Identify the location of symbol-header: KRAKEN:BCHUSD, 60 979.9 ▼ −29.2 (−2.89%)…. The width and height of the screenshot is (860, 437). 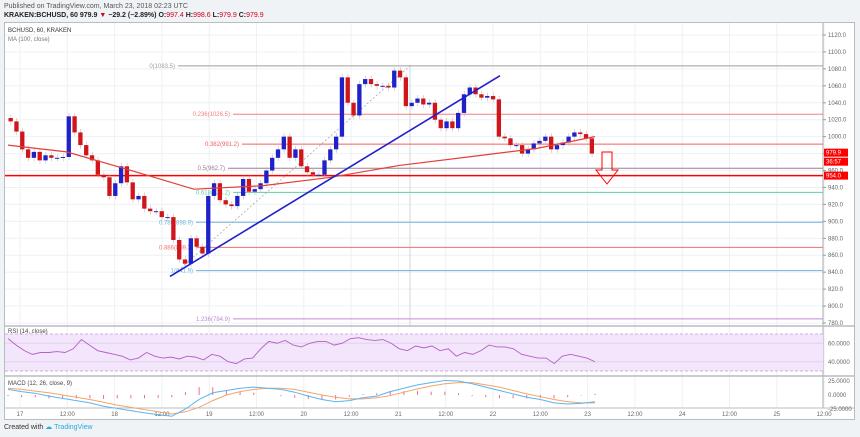
(134, 15).